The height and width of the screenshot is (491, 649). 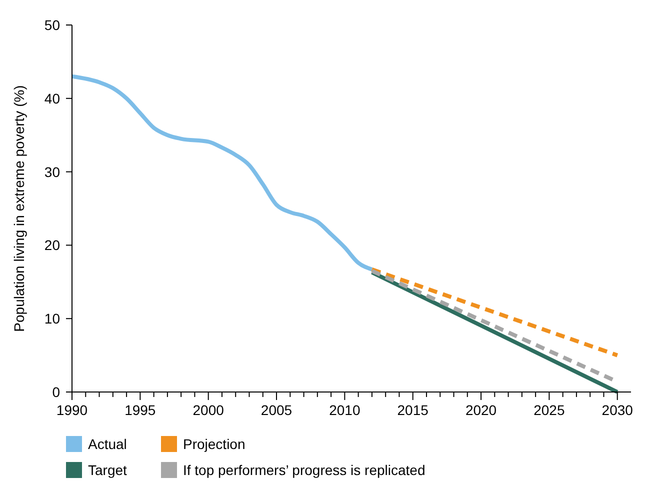 I want to click on y-tick-label: 40, so click(x=52, y=98).